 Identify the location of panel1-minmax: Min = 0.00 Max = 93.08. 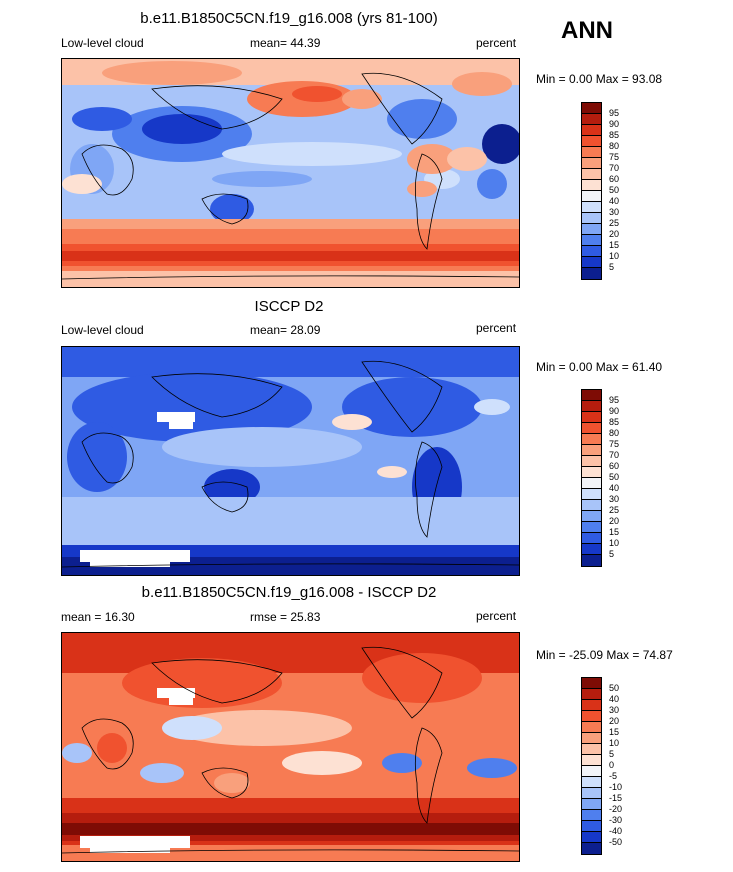
(599, 79).